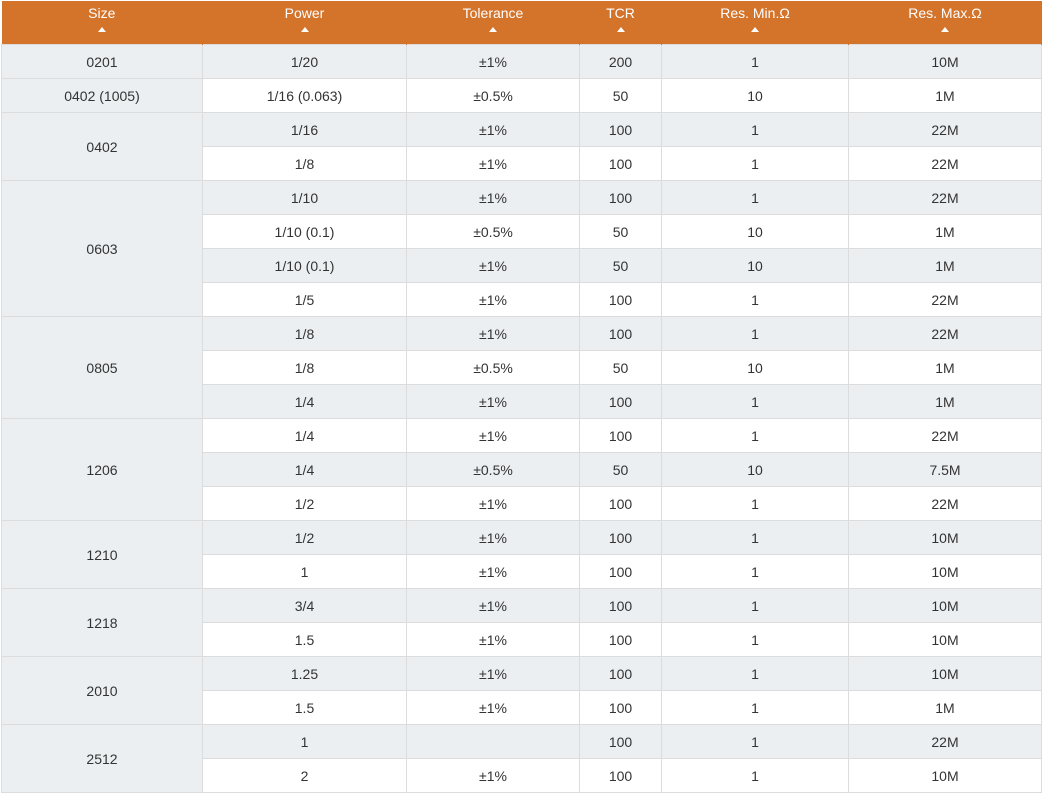 This screenshot has width=1047, height=793. Describe the element at coordinates (304, 13) in the screenshot. I see `column-header-label: Power` at that location.